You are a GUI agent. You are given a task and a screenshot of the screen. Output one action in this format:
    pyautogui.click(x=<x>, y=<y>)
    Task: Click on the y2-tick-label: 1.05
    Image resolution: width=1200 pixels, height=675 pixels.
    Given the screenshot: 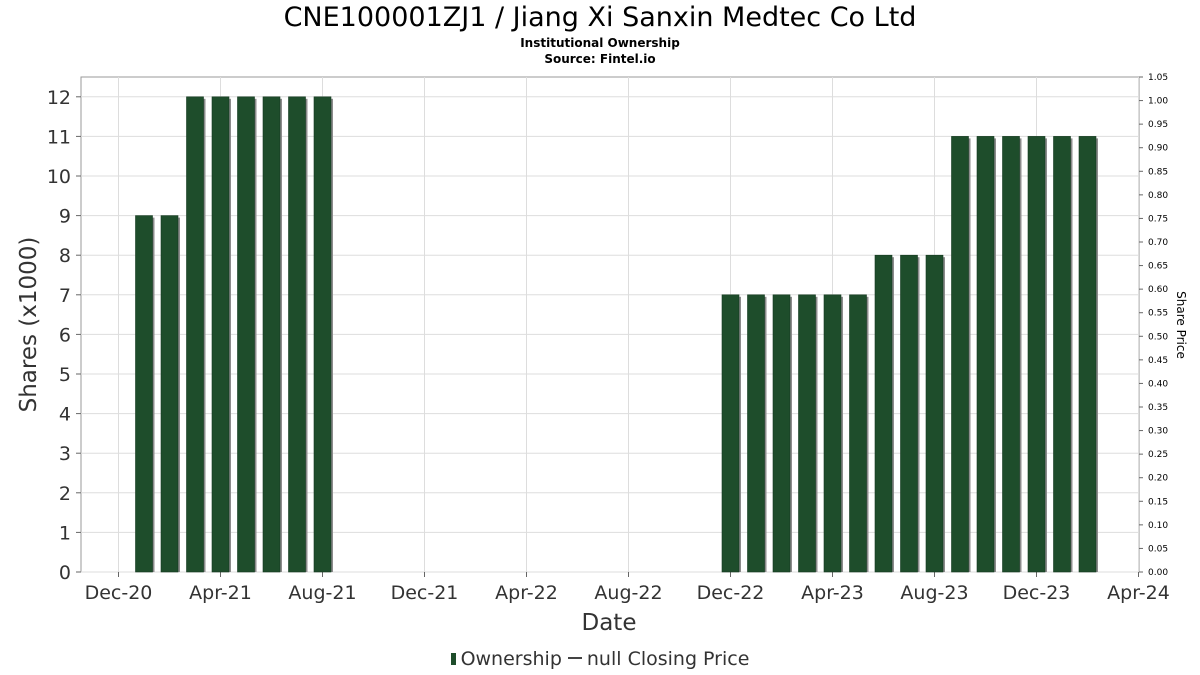 What is the action you would take?
    pyautogui.click(x=1158, y=78)
    